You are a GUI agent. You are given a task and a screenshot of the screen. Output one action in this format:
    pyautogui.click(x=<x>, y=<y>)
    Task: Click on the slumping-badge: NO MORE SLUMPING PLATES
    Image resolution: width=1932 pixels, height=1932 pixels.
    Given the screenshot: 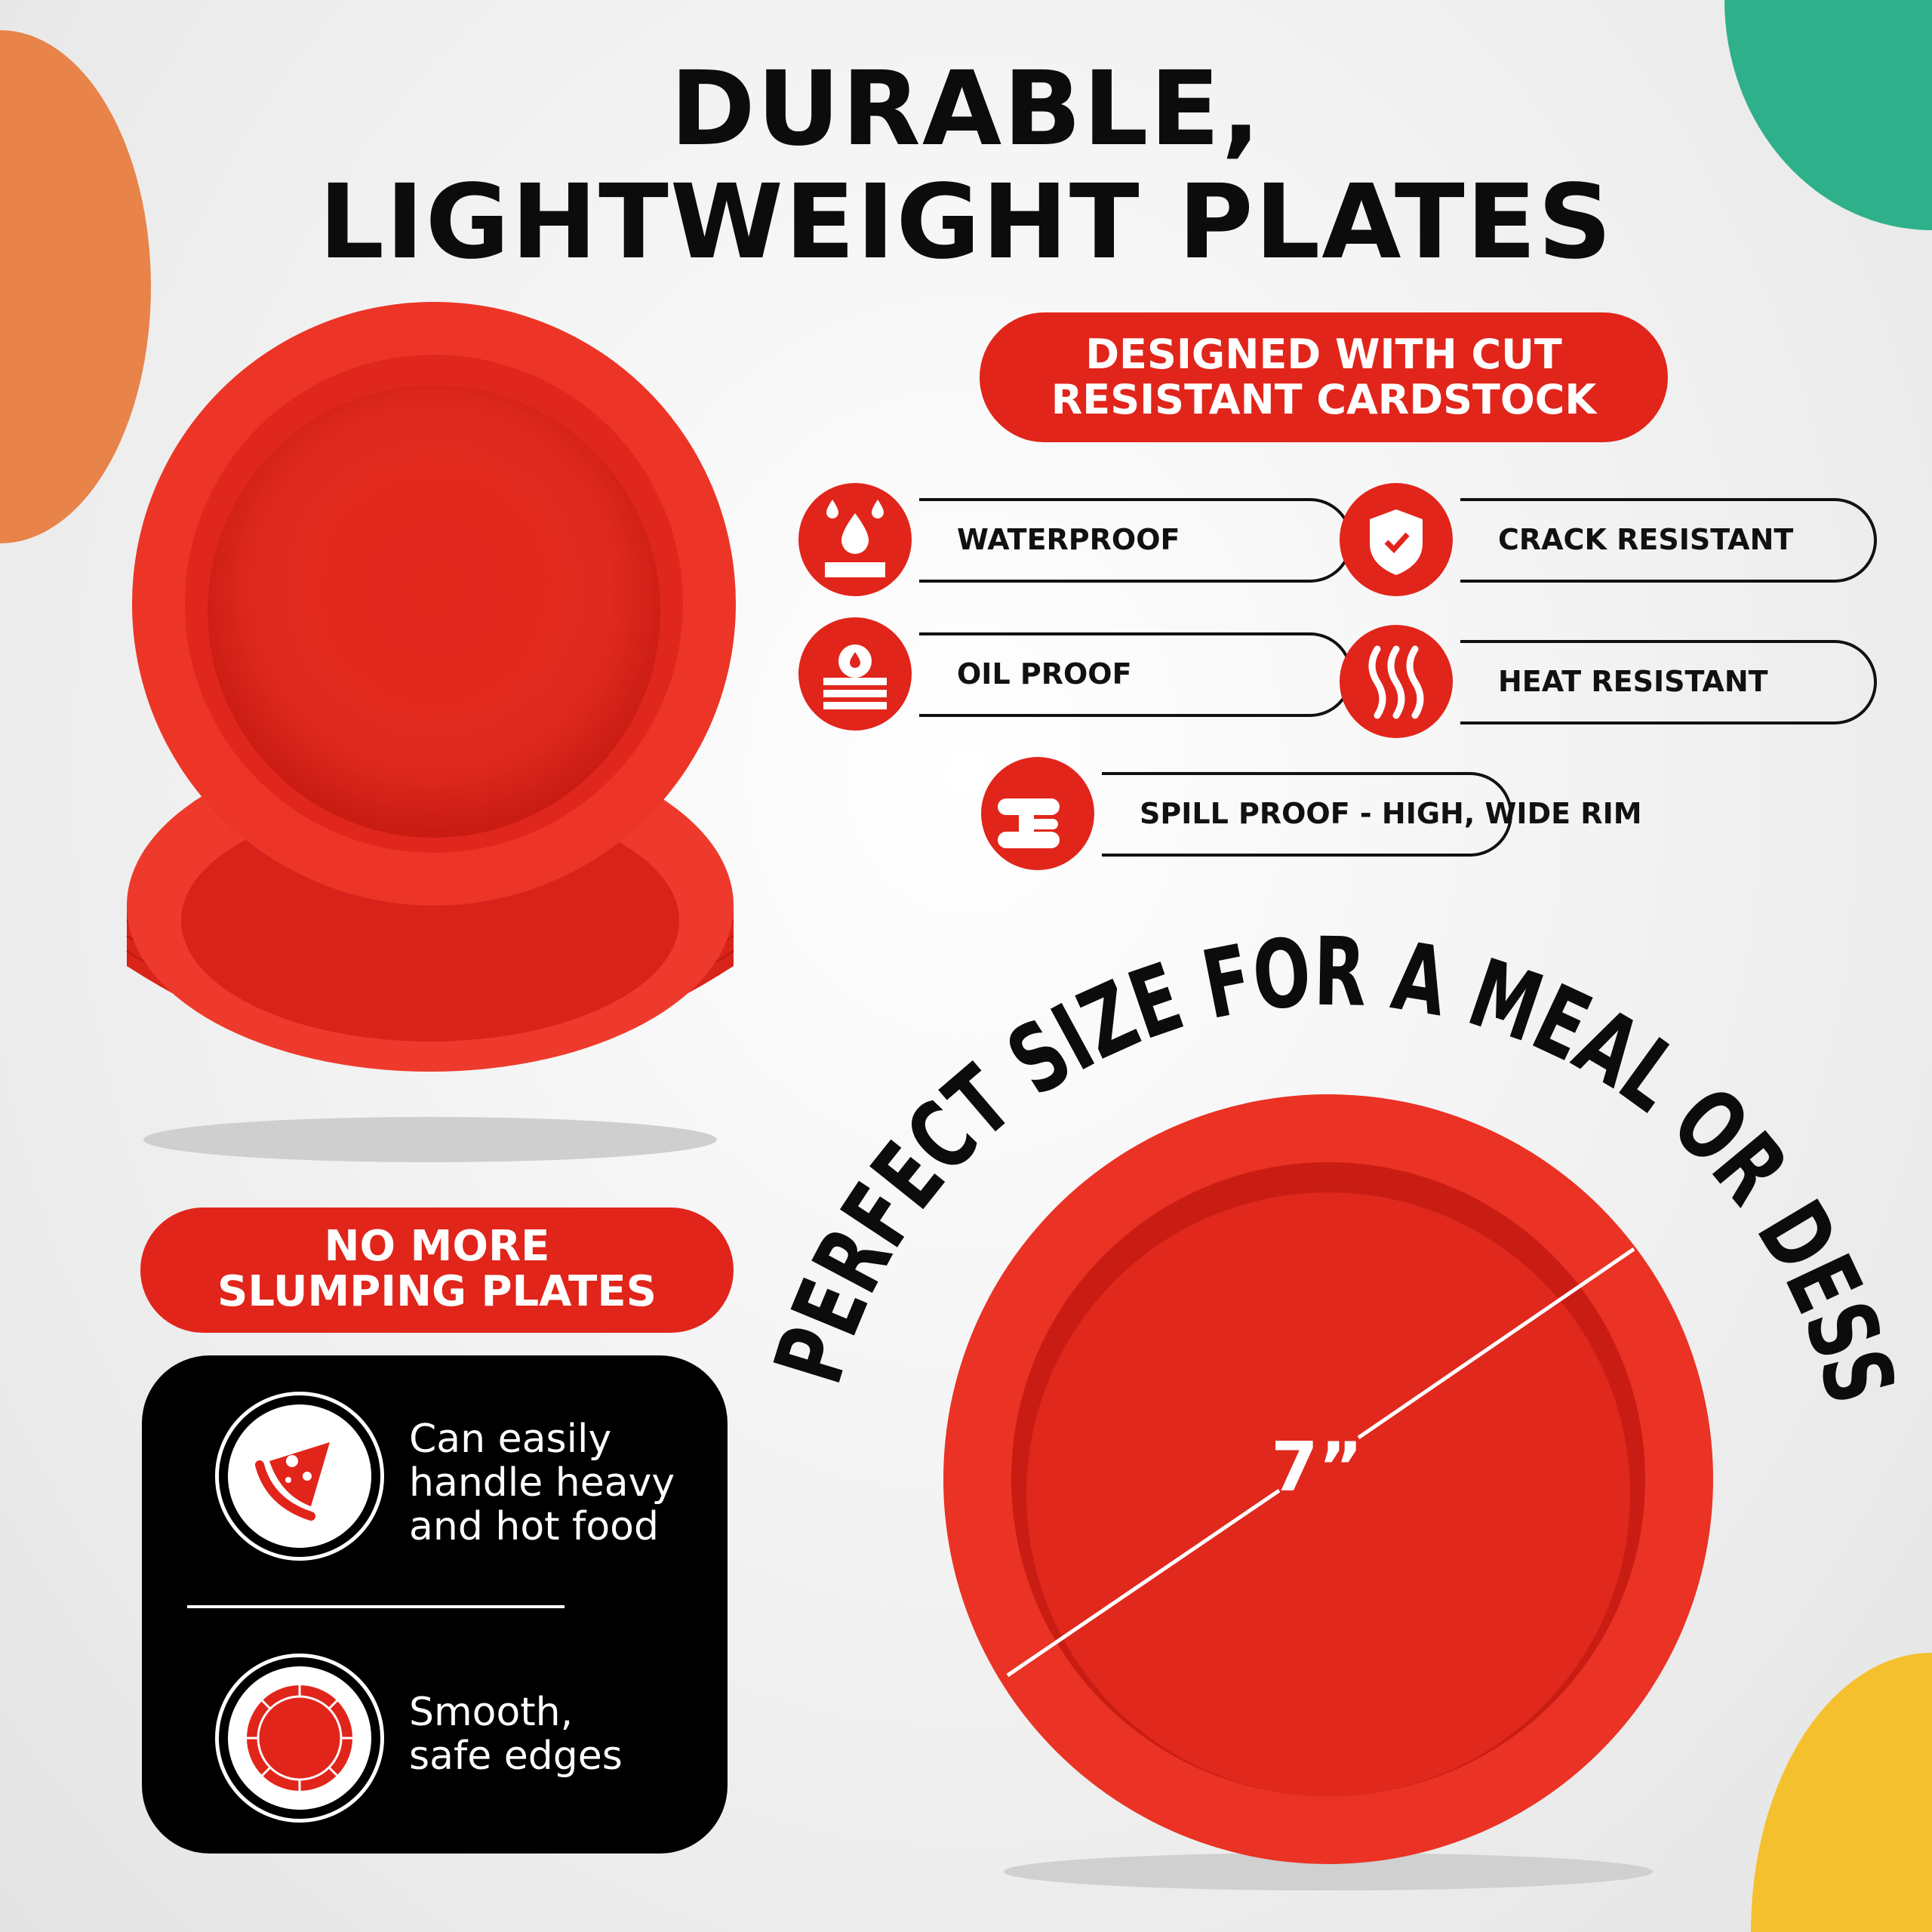 What is the action you would take?
    pyautogui.click(x=437, y=1270)
    